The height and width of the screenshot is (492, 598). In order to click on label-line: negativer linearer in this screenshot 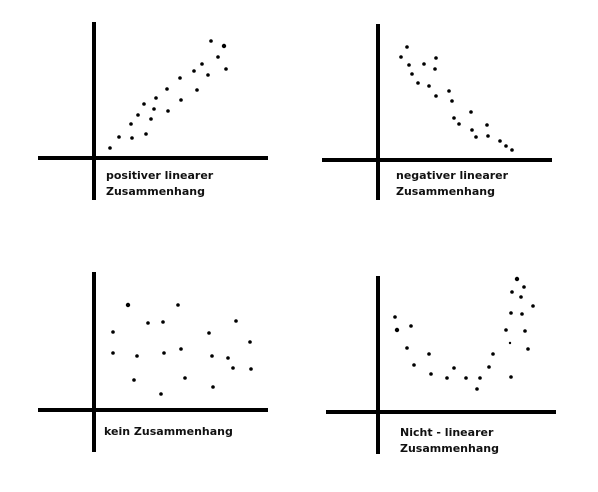, I will do `click(452, 175)`.